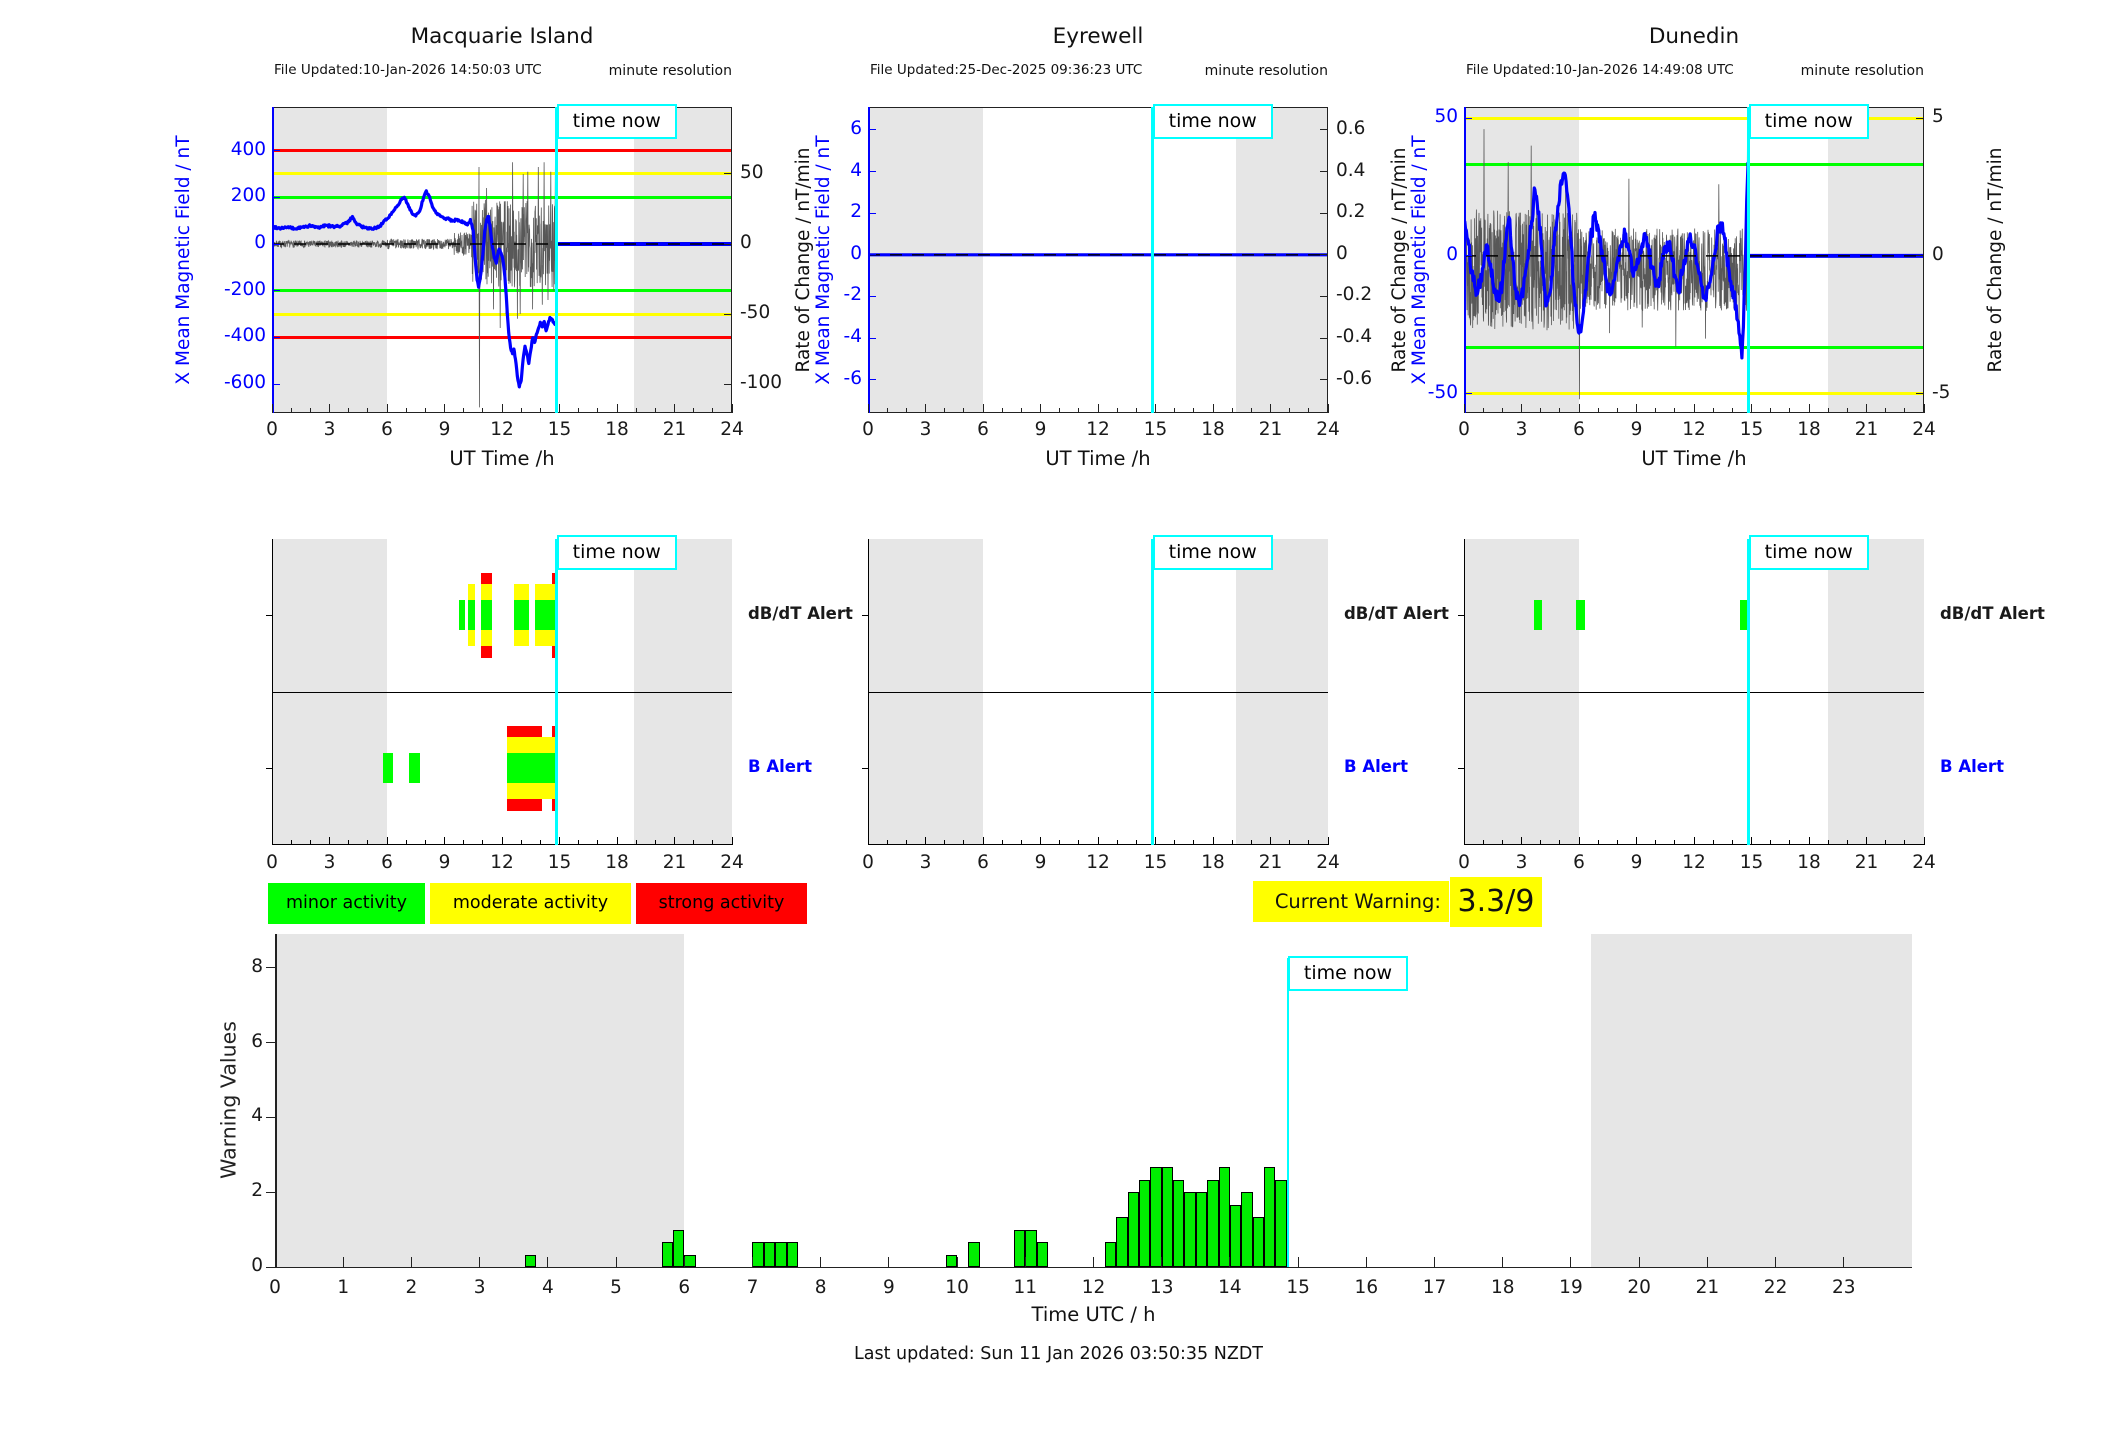 Image resolution: width=2117 pixels, height=1437 pixels. Describe the element at coordinates (1366, 1287) in the screenshot. I see `x-tick-label: 16` at that location.